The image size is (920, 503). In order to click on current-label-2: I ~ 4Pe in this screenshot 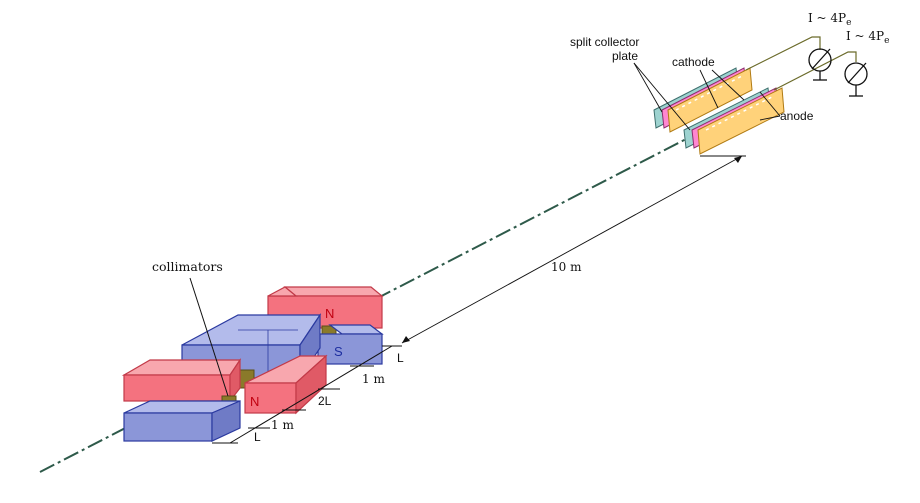, I will do `click(867, 37)`.